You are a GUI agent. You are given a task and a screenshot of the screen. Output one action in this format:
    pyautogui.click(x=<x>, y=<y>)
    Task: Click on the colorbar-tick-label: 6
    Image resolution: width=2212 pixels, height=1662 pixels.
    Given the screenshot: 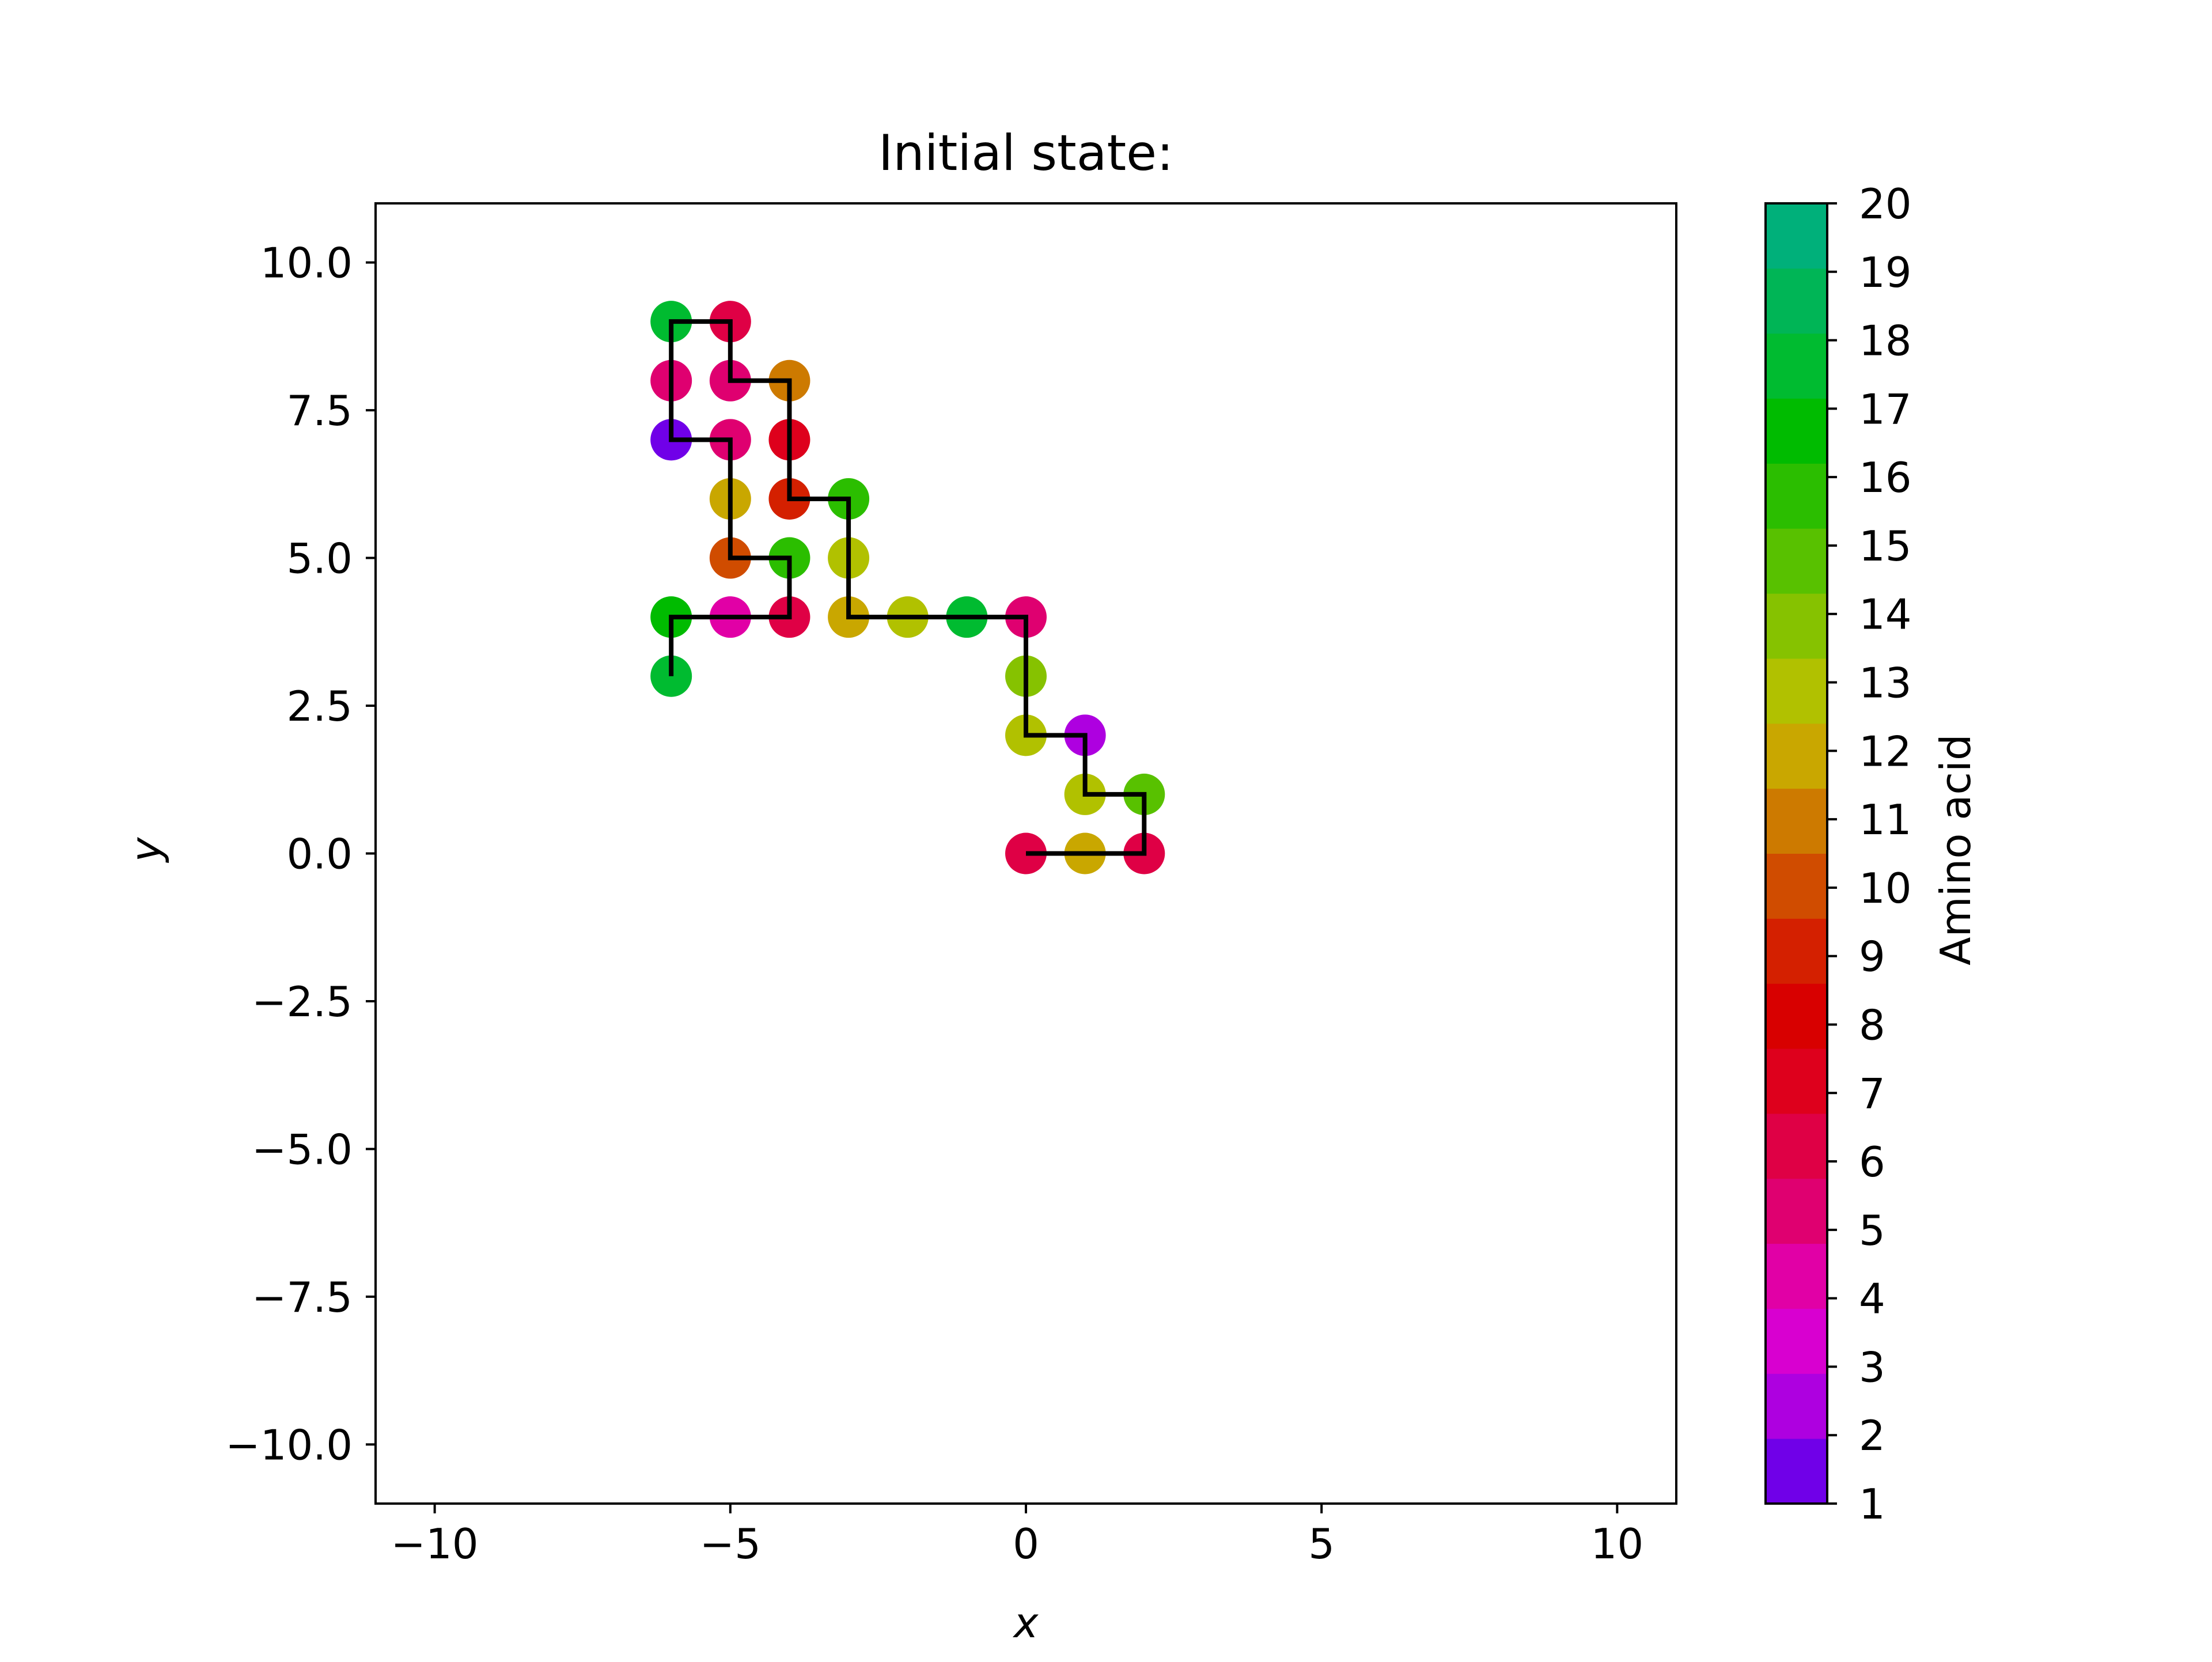 What is the action you would take?
    pyautogui.click(x=1872, y=1162)
    